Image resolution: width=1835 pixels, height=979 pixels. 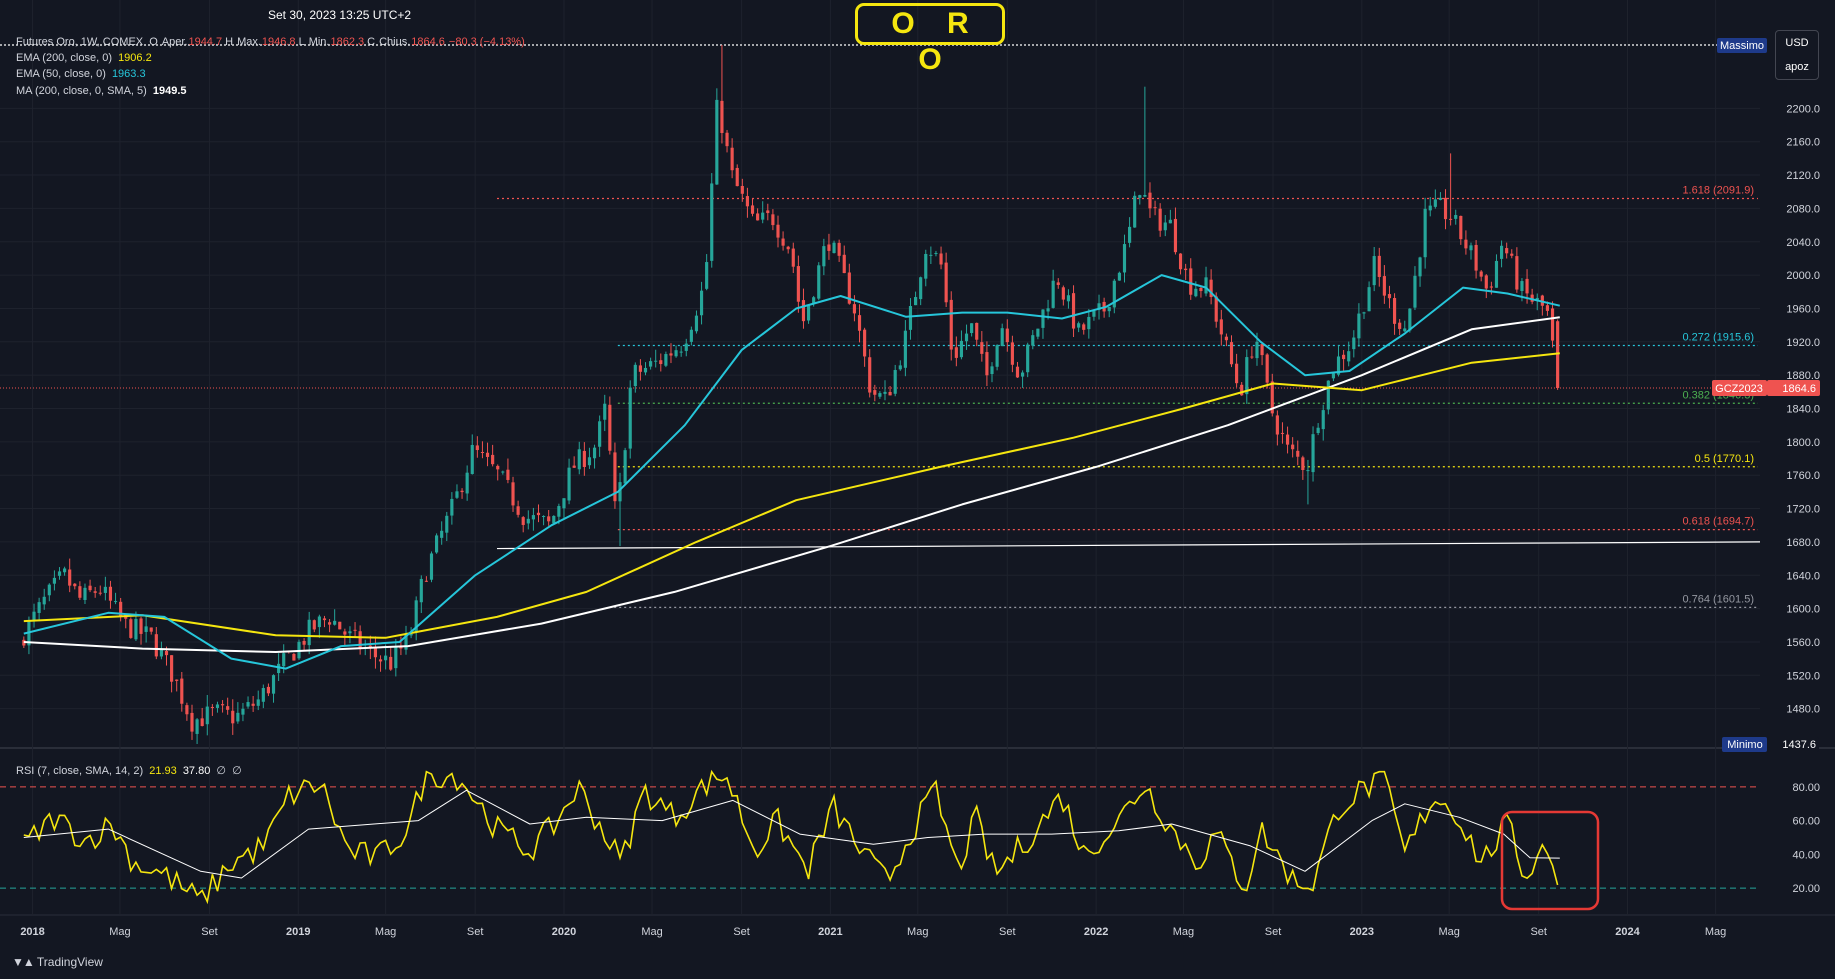 I want to click on title-badge: O R O, so click(x=930, y=39).